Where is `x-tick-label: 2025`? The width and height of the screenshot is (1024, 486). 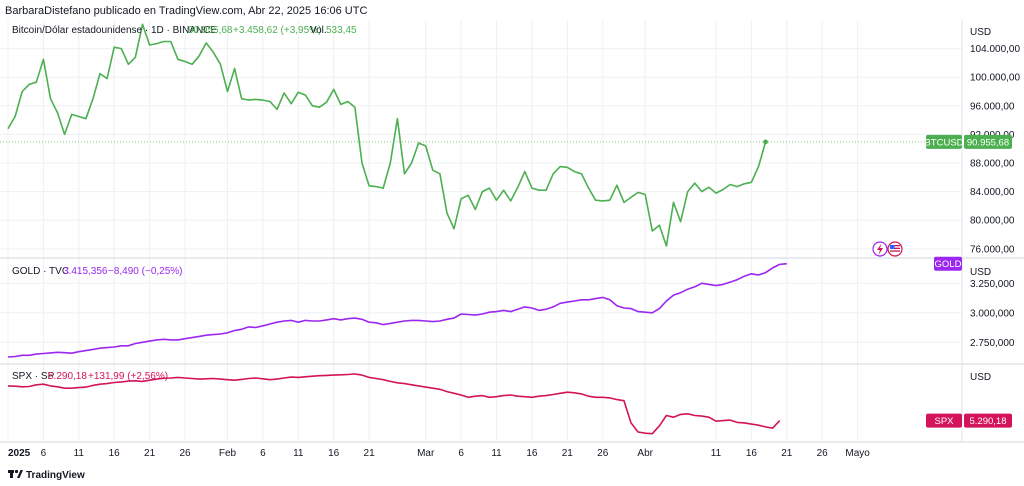 x-tick-label: 2025 is located at coordinates (19, 453).